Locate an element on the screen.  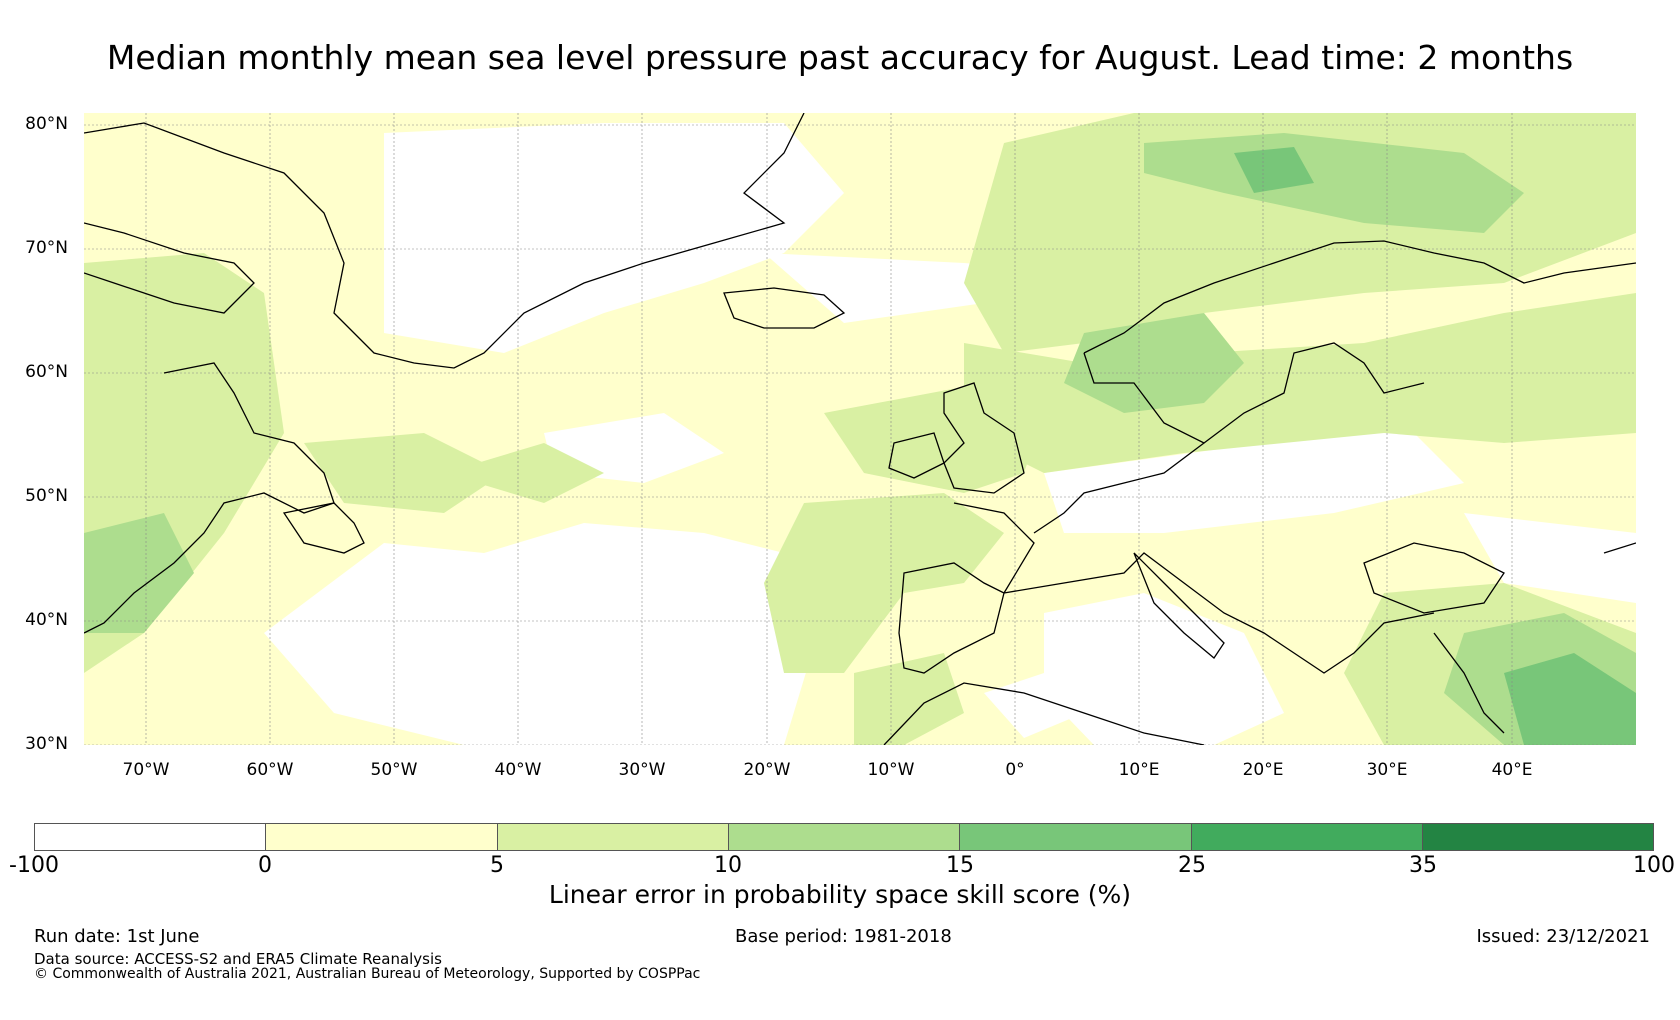
lat-label-50: 50°N is located at coordinates (46, 496).